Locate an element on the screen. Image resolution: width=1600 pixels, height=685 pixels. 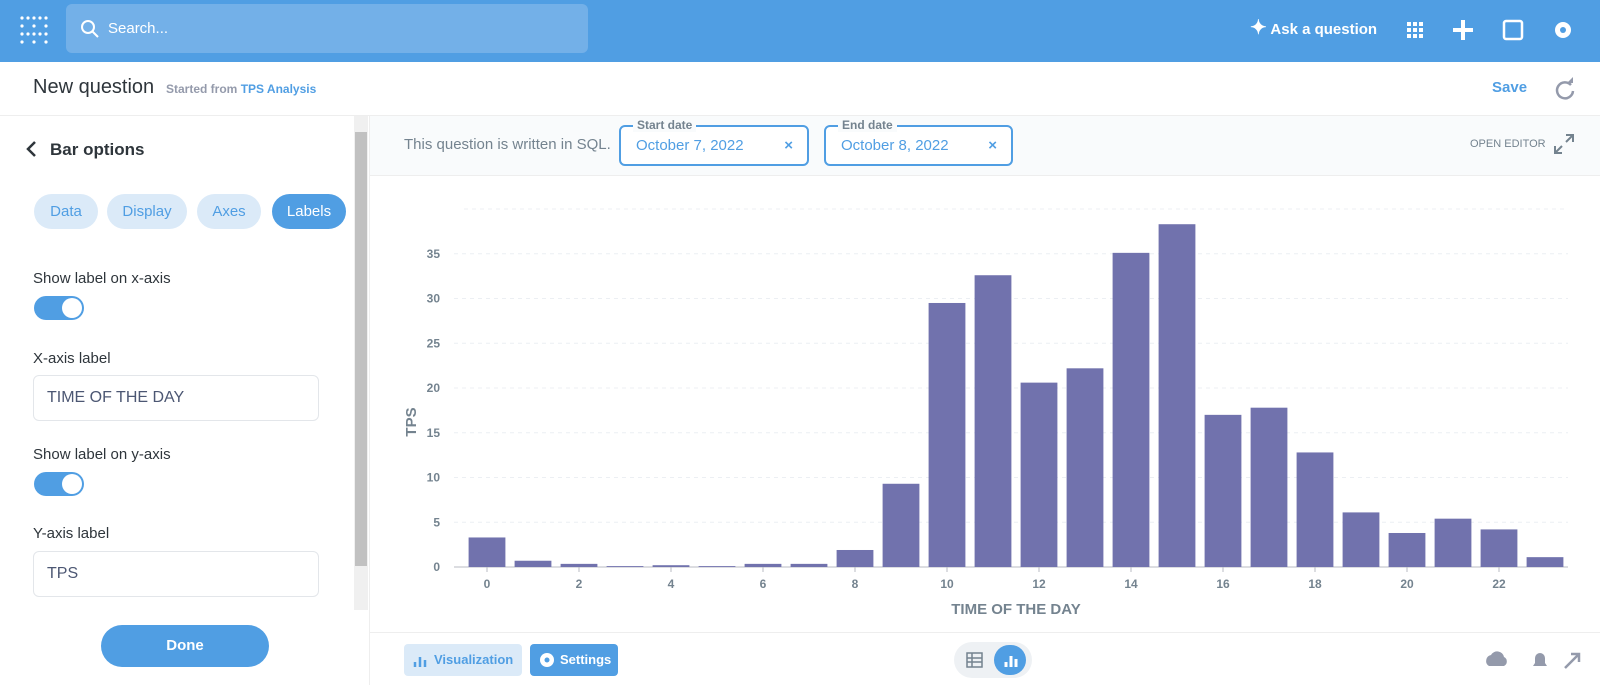
y-tick-label: 20 is located at coordinates (434, 388).